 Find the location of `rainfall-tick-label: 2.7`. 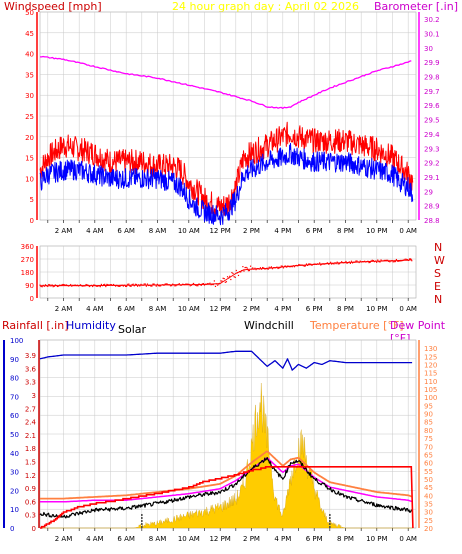

rainfall-tick-label: 2.7 is located at coordinates (30, 409).